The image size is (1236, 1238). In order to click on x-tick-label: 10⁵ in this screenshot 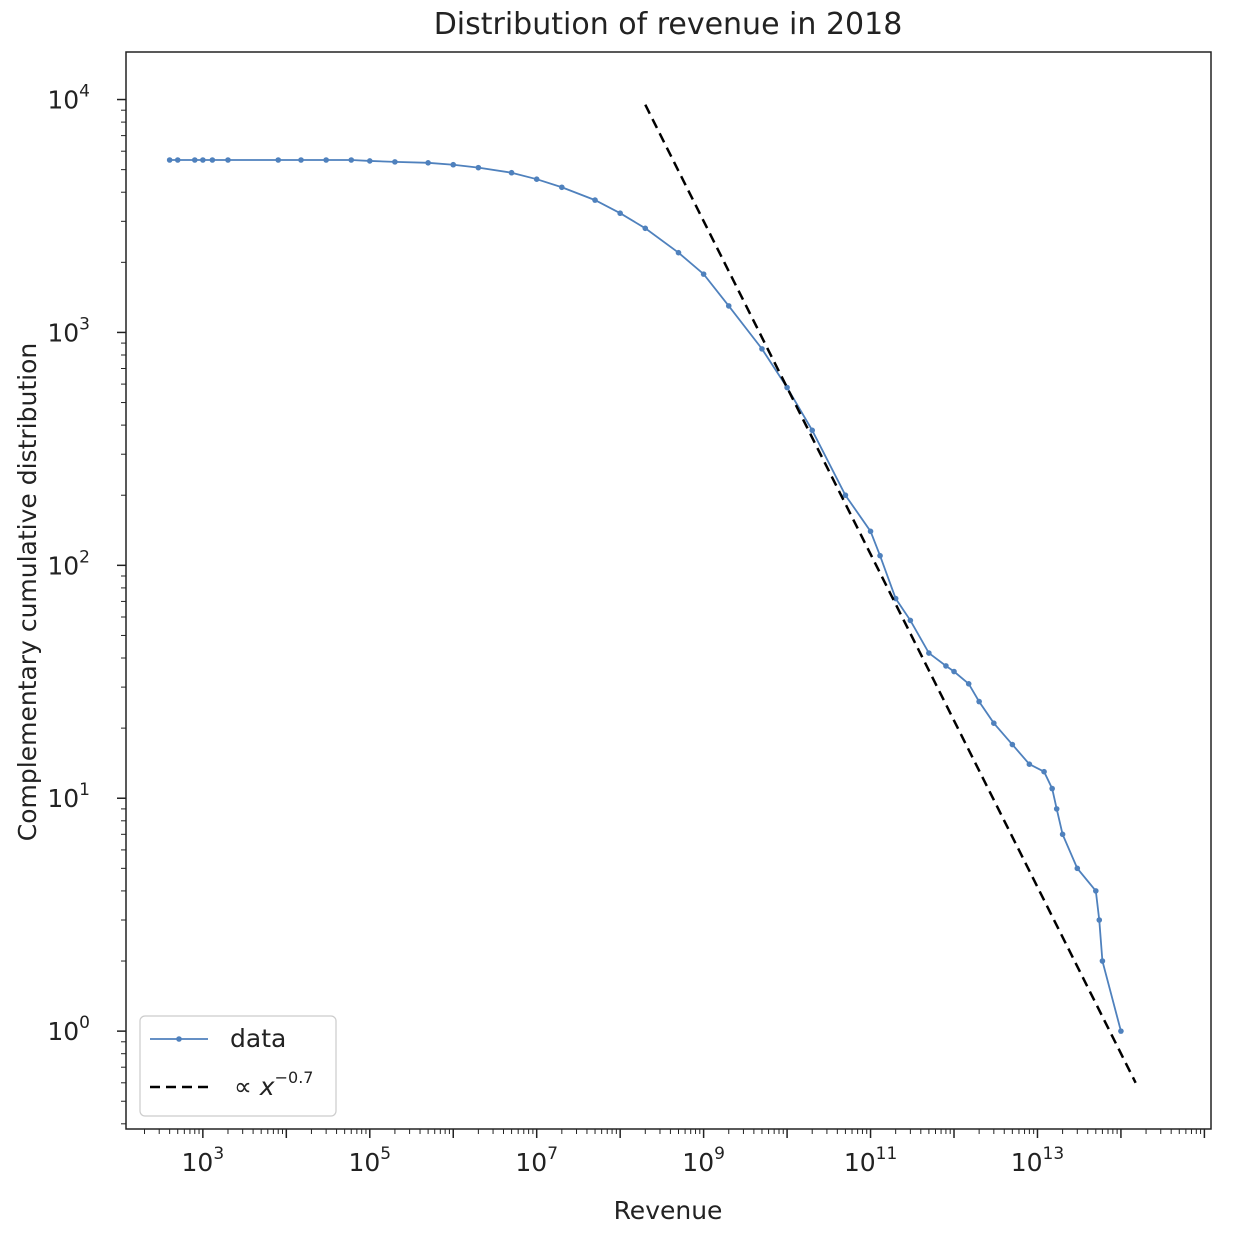, I will do `click(369, 1160)`.